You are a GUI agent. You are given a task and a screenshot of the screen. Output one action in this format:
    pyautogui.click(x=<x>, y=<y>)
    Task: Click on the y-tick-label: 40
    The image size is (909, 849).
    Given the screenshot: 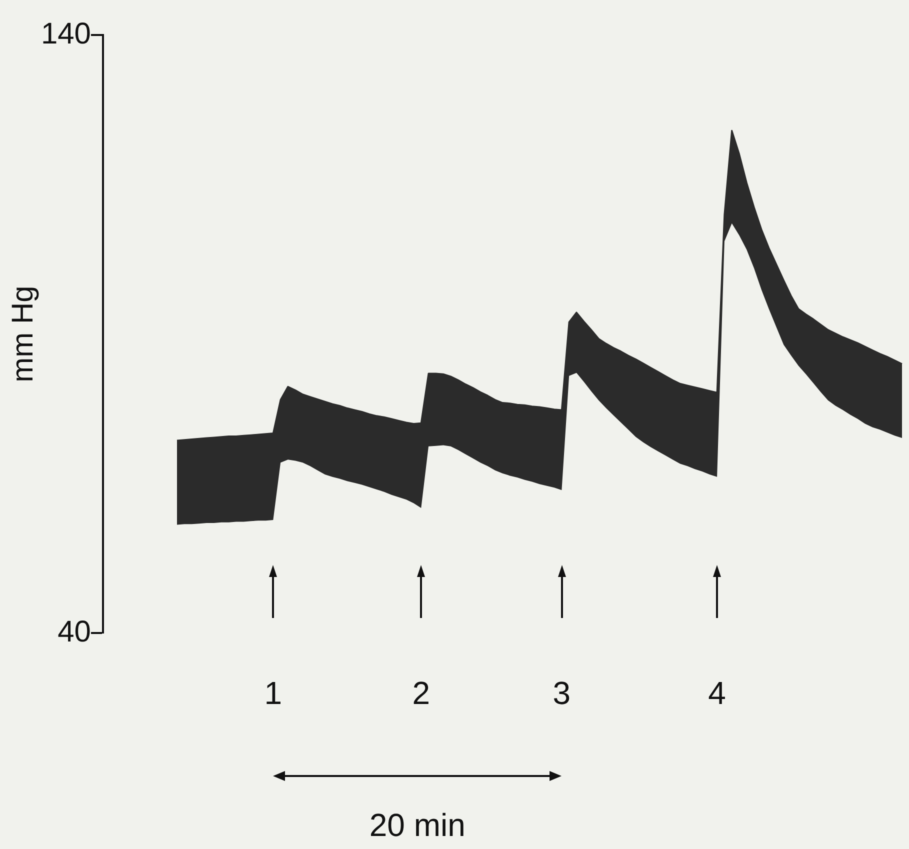 What is the action you would take?
    pyautogui.click(x=74, y=631)
    